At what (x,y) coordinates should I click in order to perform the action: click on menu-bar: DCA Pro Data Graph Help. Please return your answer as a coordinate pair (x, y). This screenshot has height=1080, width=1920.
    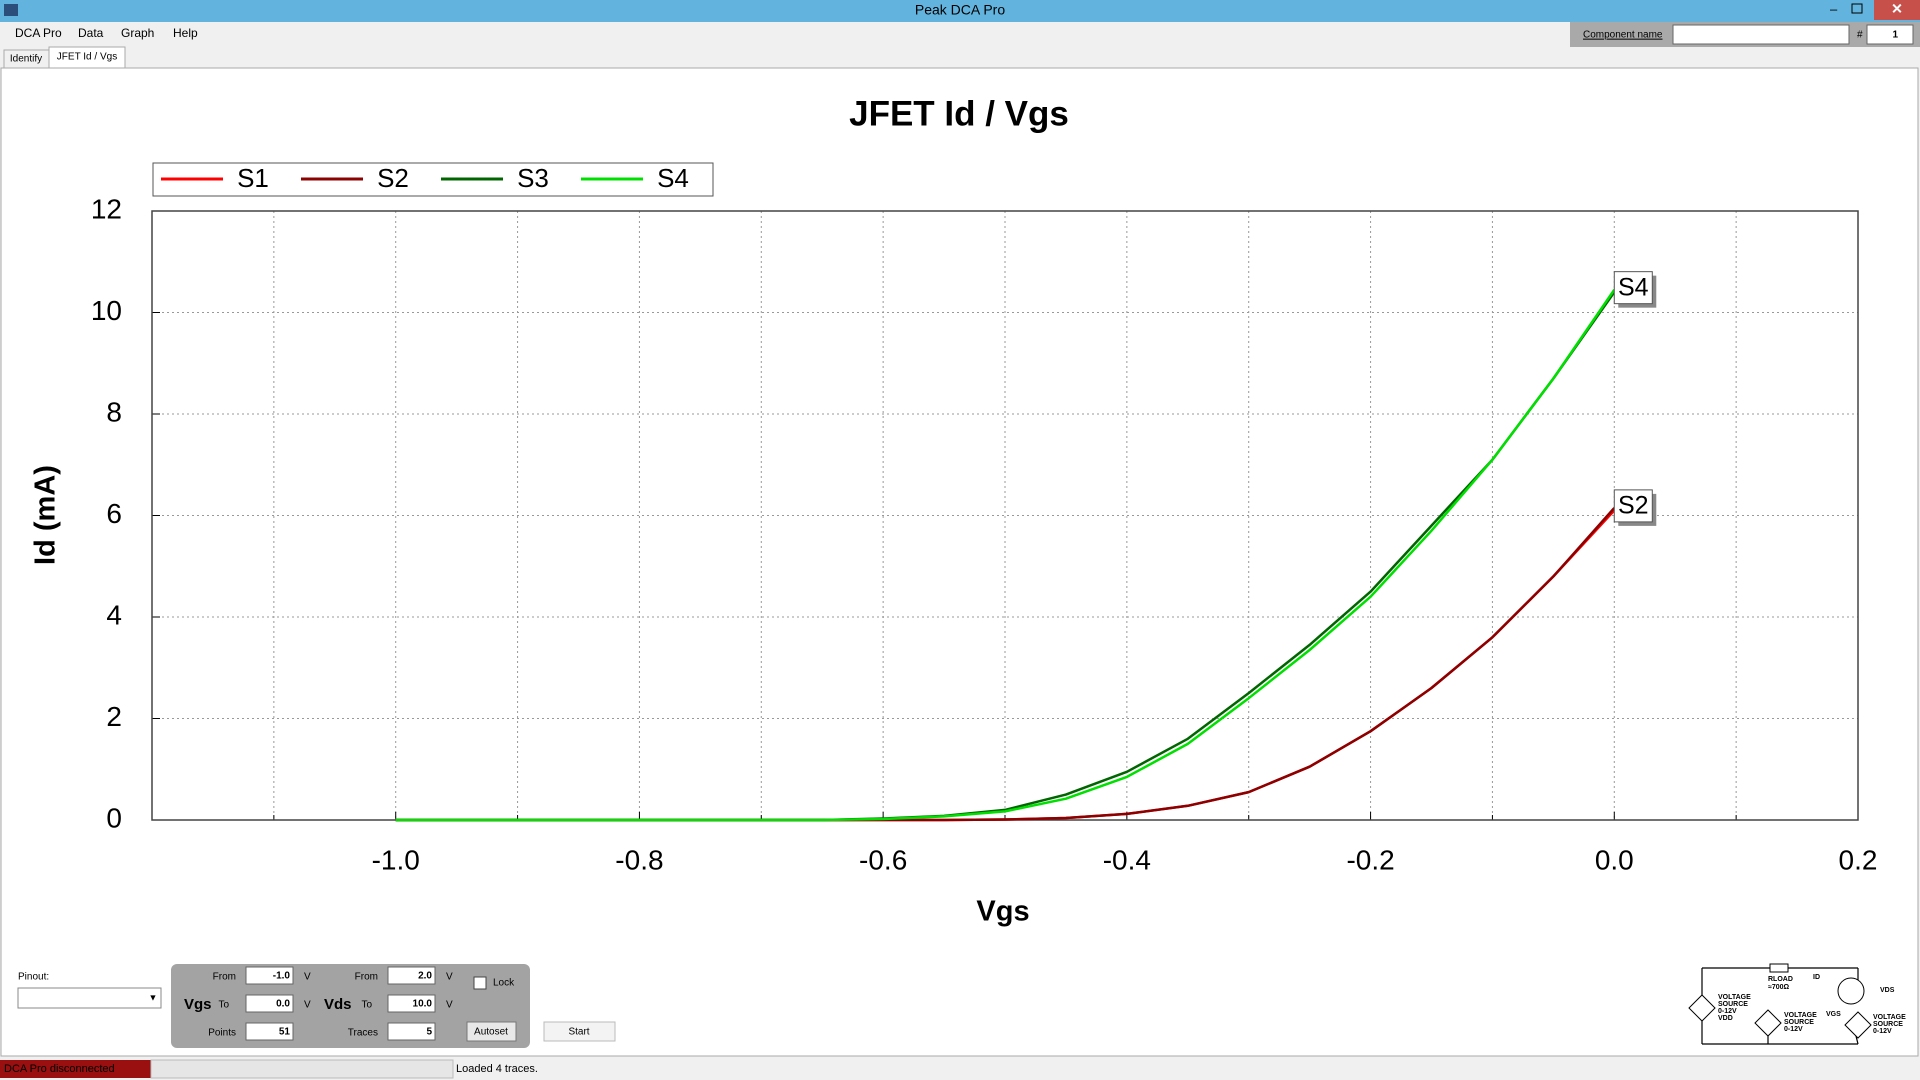
    Looking at the image, I should click on (106, 33).